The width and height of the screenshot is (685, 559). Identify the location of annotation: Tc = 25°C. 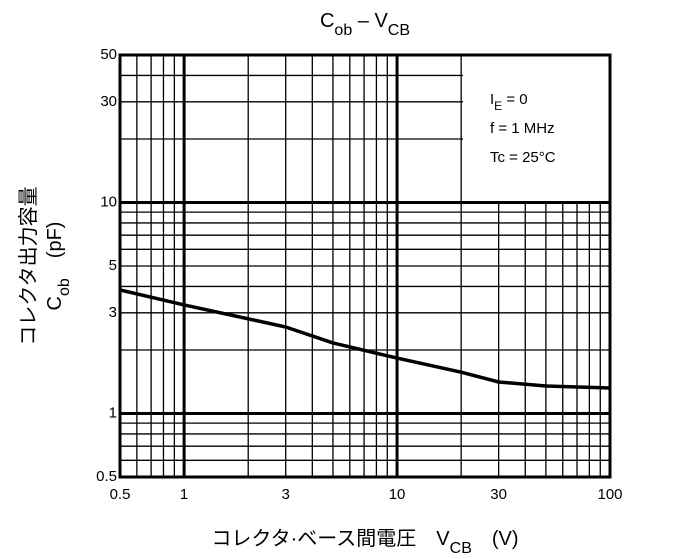
(523, 157).